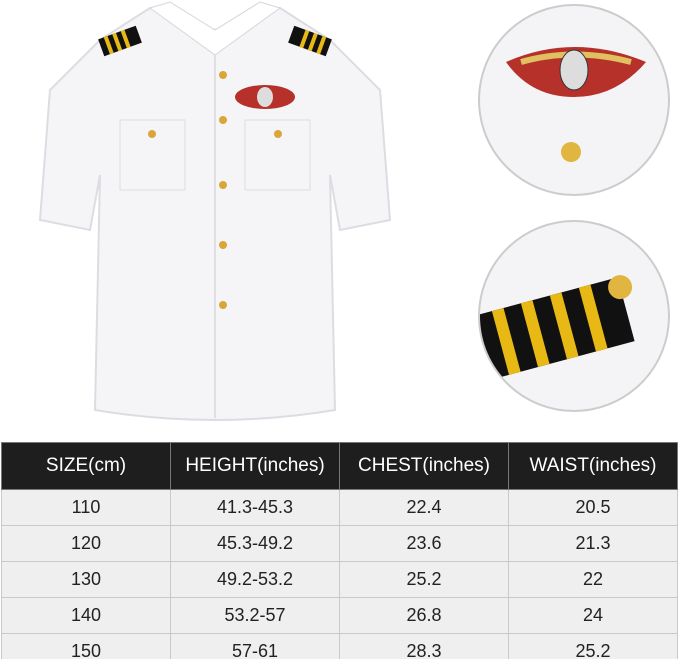  Describe the element at coordinates (86, 646) in the screenshot. I see `cell-size: 150` at that location.